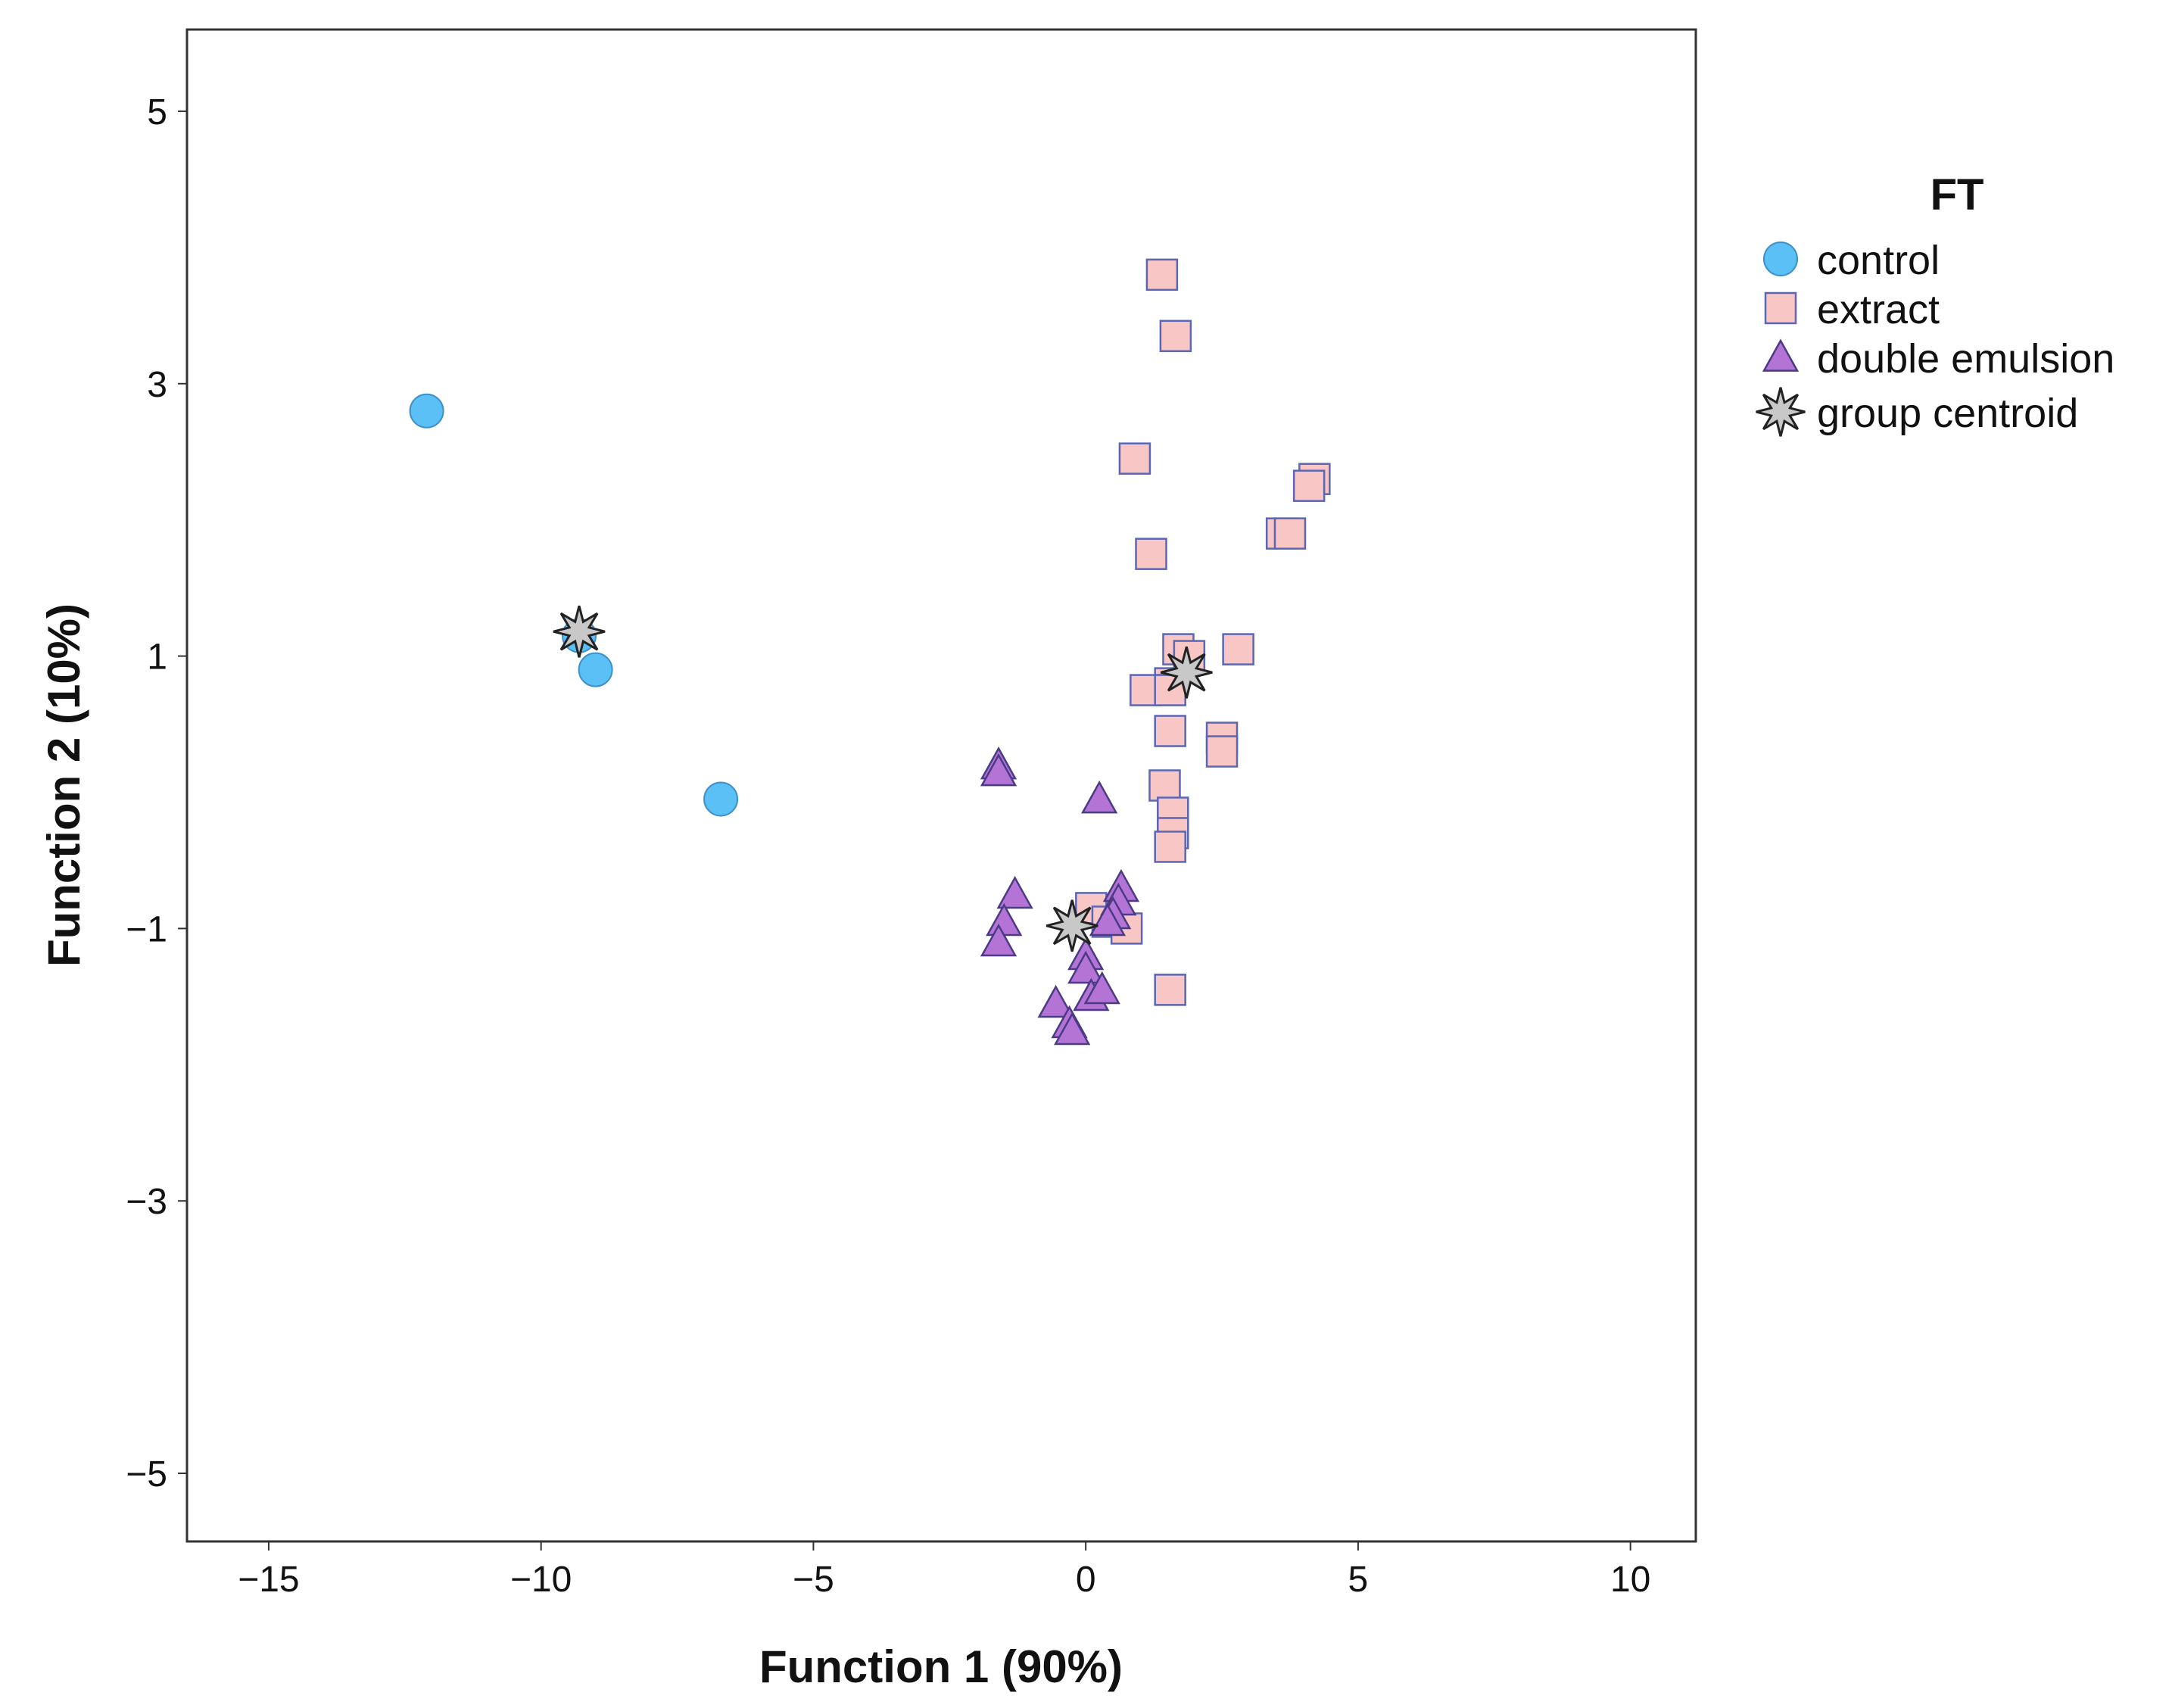 Image resolution: width=2172 pixels, height=1708 pixels. I want to click on x-axis-title: Function 1 (90%), so click(941, 1666).